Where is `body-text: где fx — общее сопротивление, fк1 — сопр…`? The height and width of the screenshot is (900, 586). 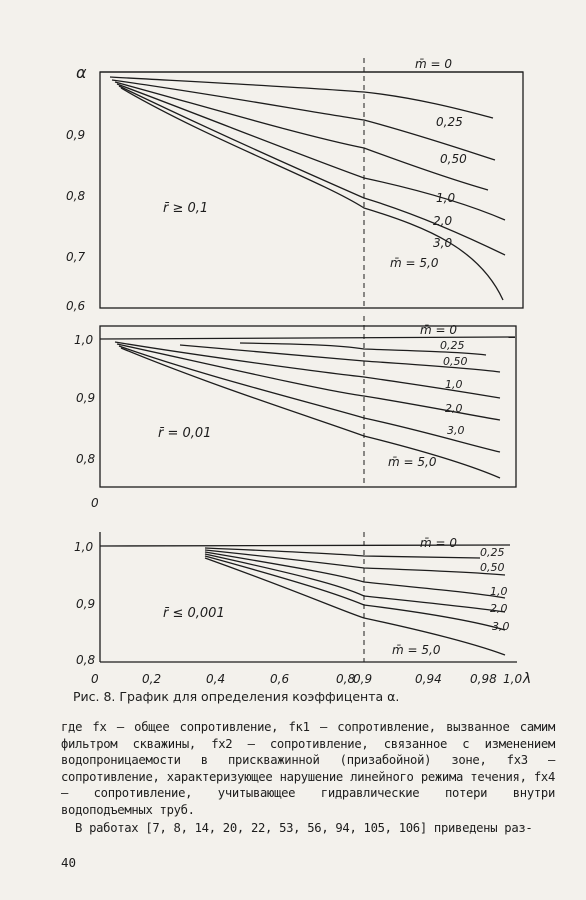
body-text: где fx — общее сопротивление, fк1 — сопр… is located at coordinates (308, 777).